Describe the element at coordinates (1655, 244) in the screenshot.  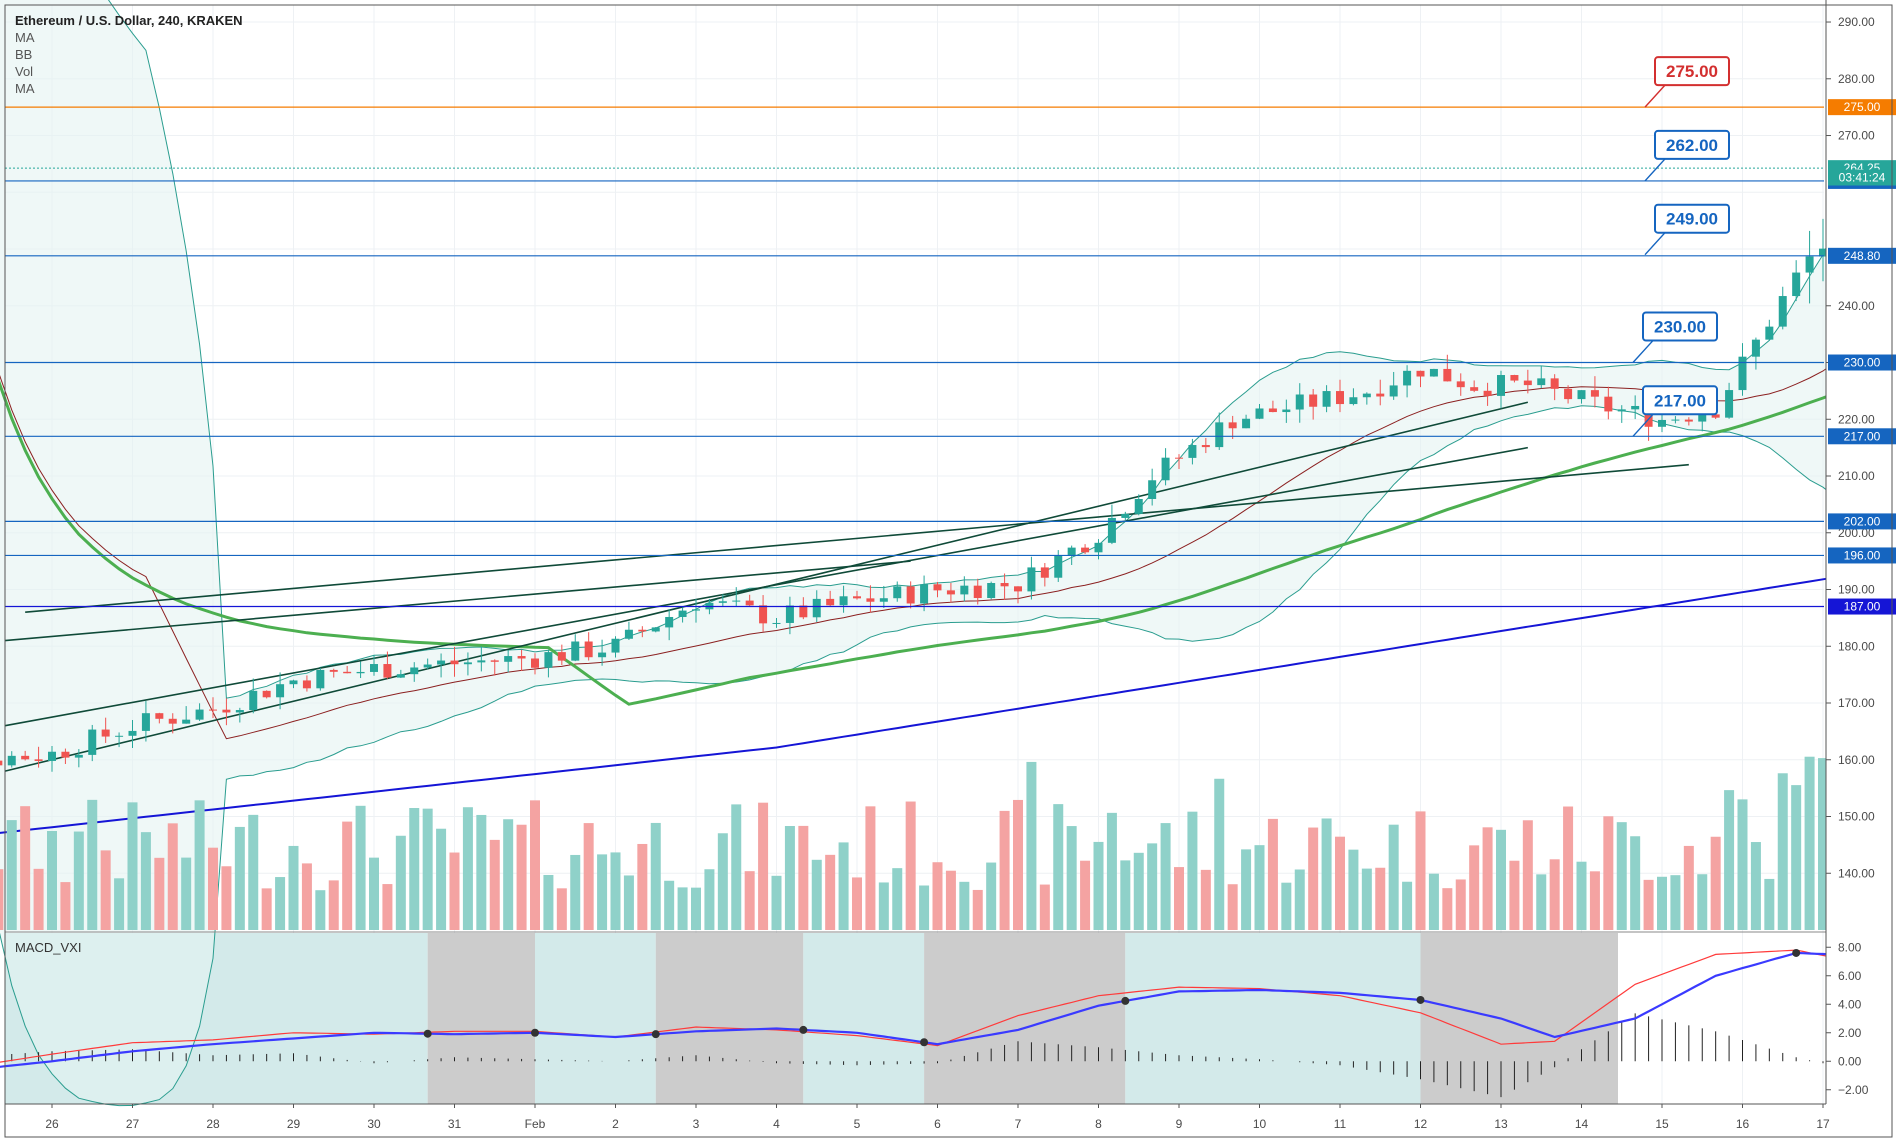
I see `callout-pointer` at that location.